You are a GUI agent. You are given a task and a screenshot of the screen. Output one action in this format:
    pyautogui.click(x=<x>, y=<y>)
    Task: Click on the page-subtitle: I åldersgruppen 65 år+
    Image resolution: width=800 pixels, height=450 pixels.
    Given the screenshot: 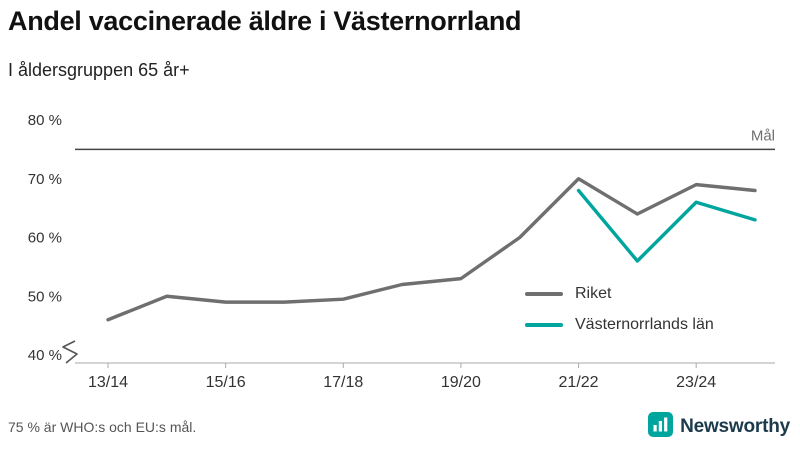 What is the action you would take?
    pyautogui.click(x=99, y=70)
    